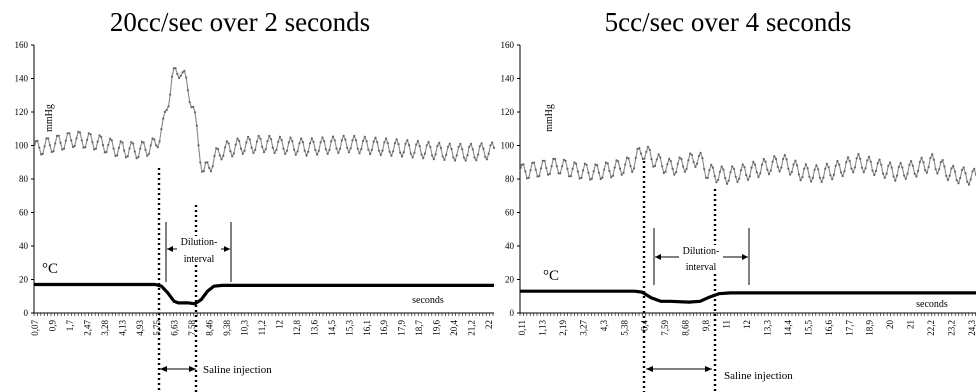 The width and height of the screenshot is (976, 392). Describe the element at coordinates (279, 324) in the screenshot. I see `x-tick-label: 12` at that location.